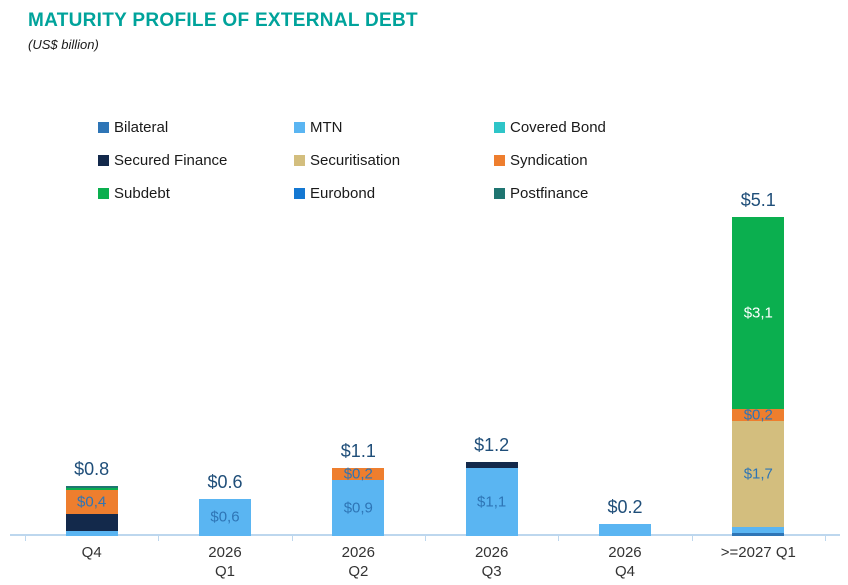 This screenshot has width=848, height=585. Describe the element at coordinates (758, 534) in the screenshot. I see `bar-segment-bilateral` at that location.